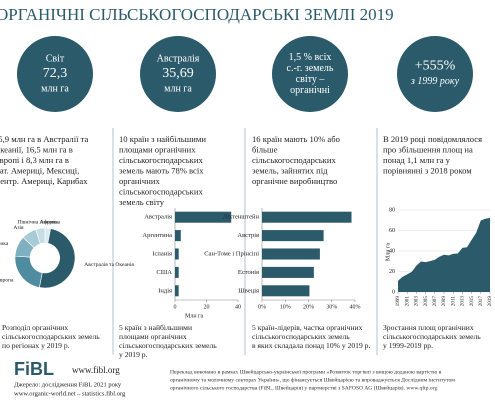  I want to click on y-tick-label: 80, so click(392, 210).